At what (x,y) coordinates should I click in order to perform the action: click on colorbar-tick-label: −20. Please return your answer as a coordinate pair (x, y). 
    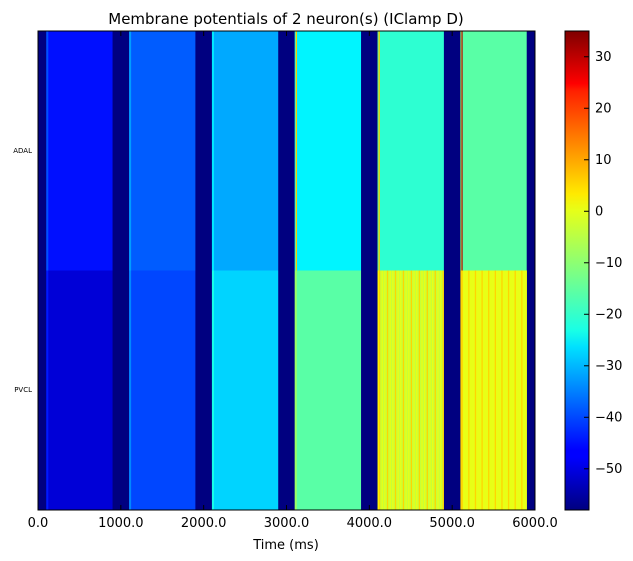
    Looking at the image, I should click on (608, 314).